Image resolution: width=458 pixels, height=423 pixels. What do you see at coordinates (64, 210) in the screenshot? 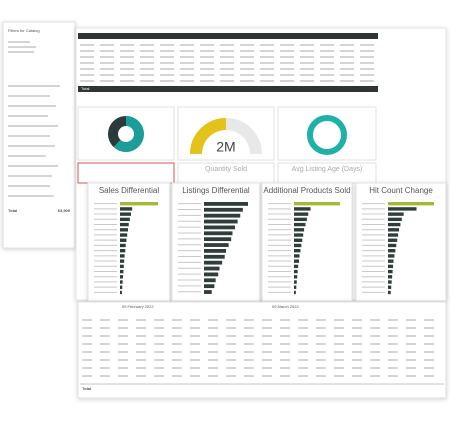
I see `filter-total-value: 63,909` at bounding box center [64, 210].